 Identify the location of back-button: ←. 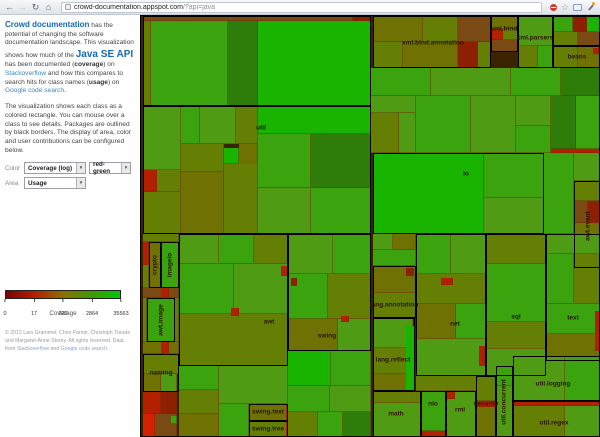
(9, 6).